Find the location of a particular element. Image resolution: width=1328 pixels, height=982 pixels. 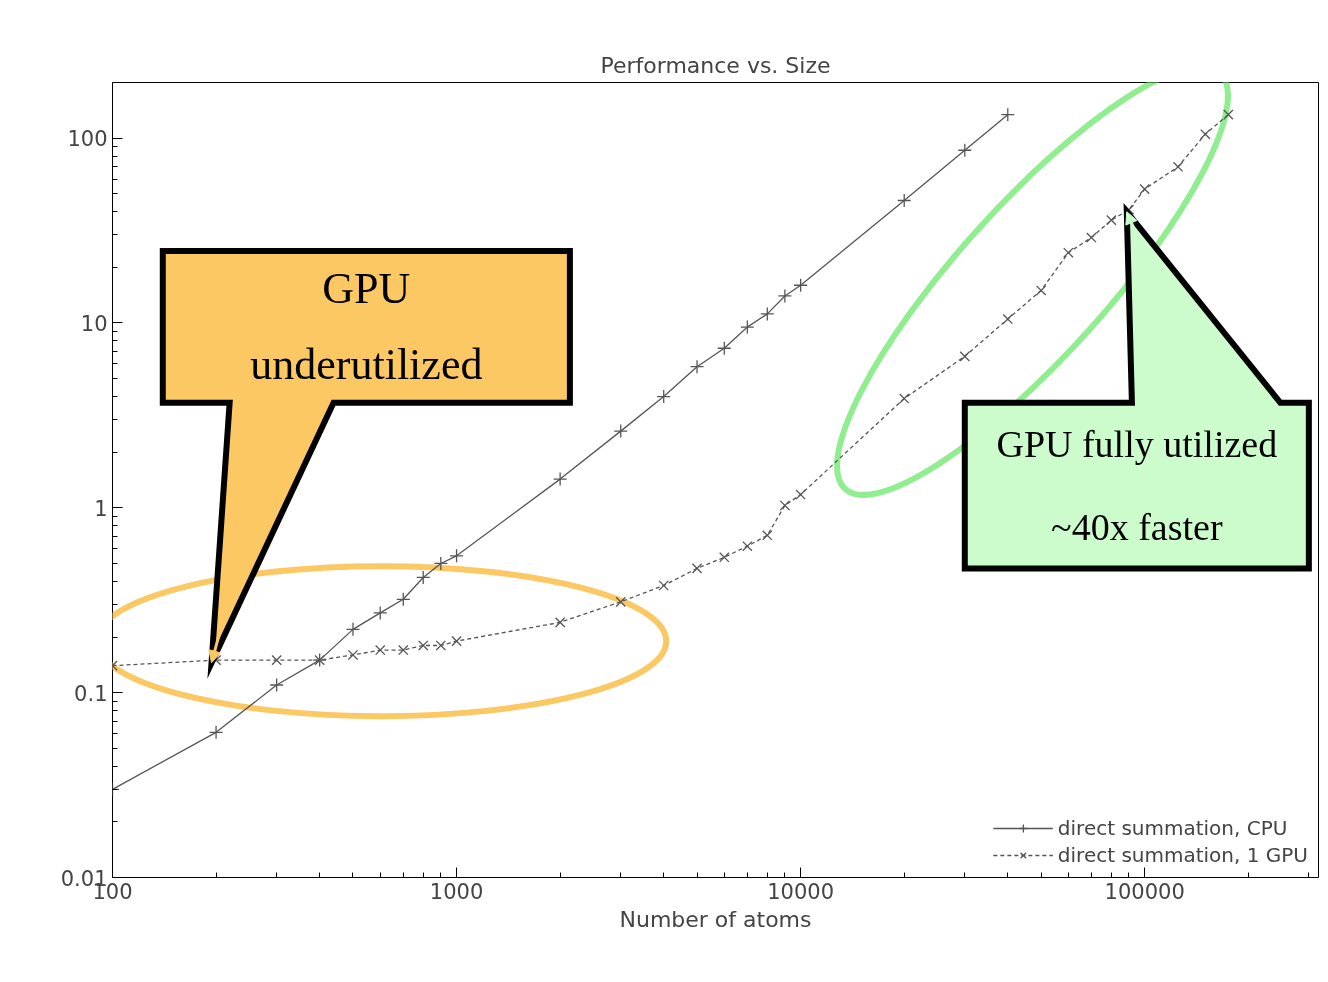

y-tick-label: 0.1 is located at coordinates (91, 693).